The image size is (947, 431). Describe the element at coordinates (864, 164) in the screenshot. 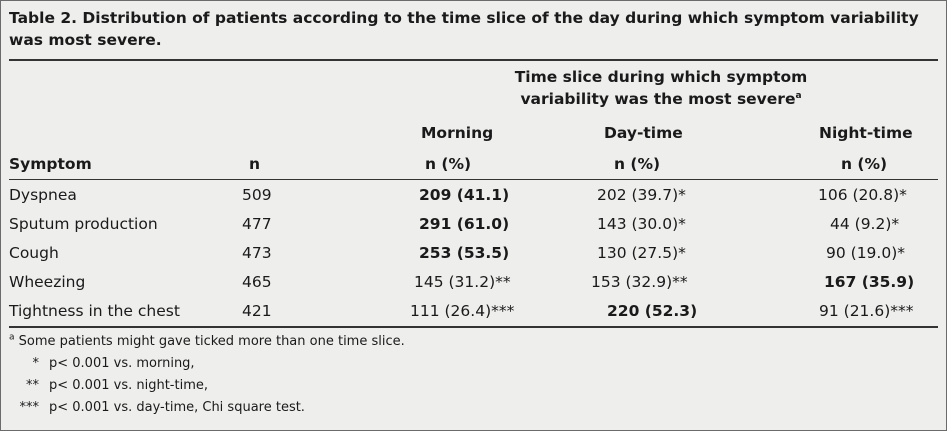

I see `col-subheader-nighttime: n (%)` at that location.